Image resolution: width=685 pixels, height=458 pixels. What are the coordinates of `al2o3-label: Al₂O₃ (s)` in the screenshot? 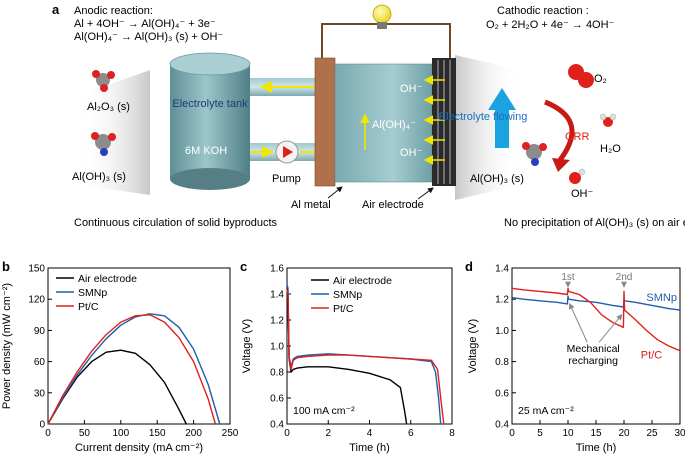 It's located at (108, 107).